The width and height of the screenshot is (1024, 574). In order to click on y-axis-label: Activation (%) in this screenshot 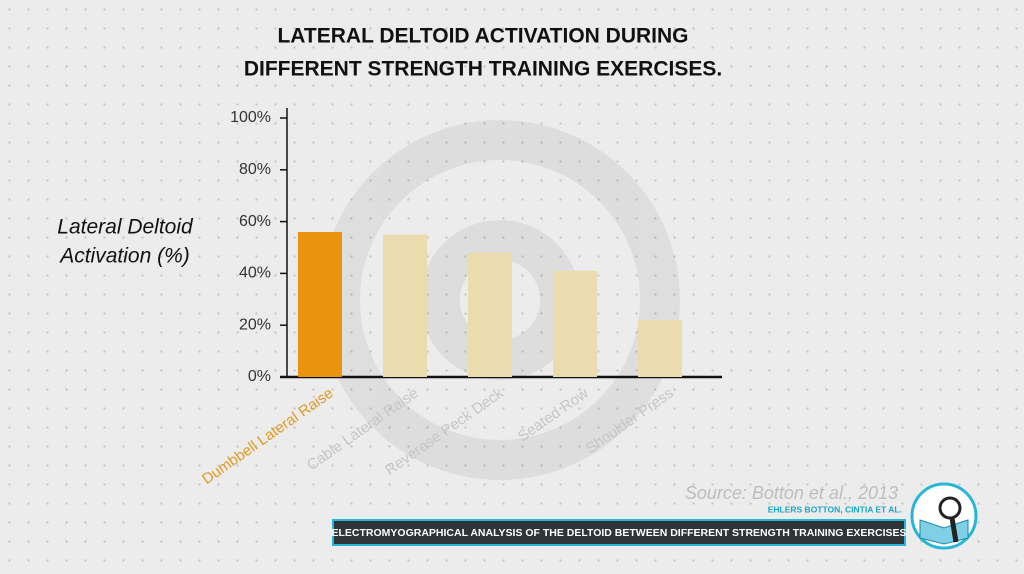, I will do `click(124, 256)`.